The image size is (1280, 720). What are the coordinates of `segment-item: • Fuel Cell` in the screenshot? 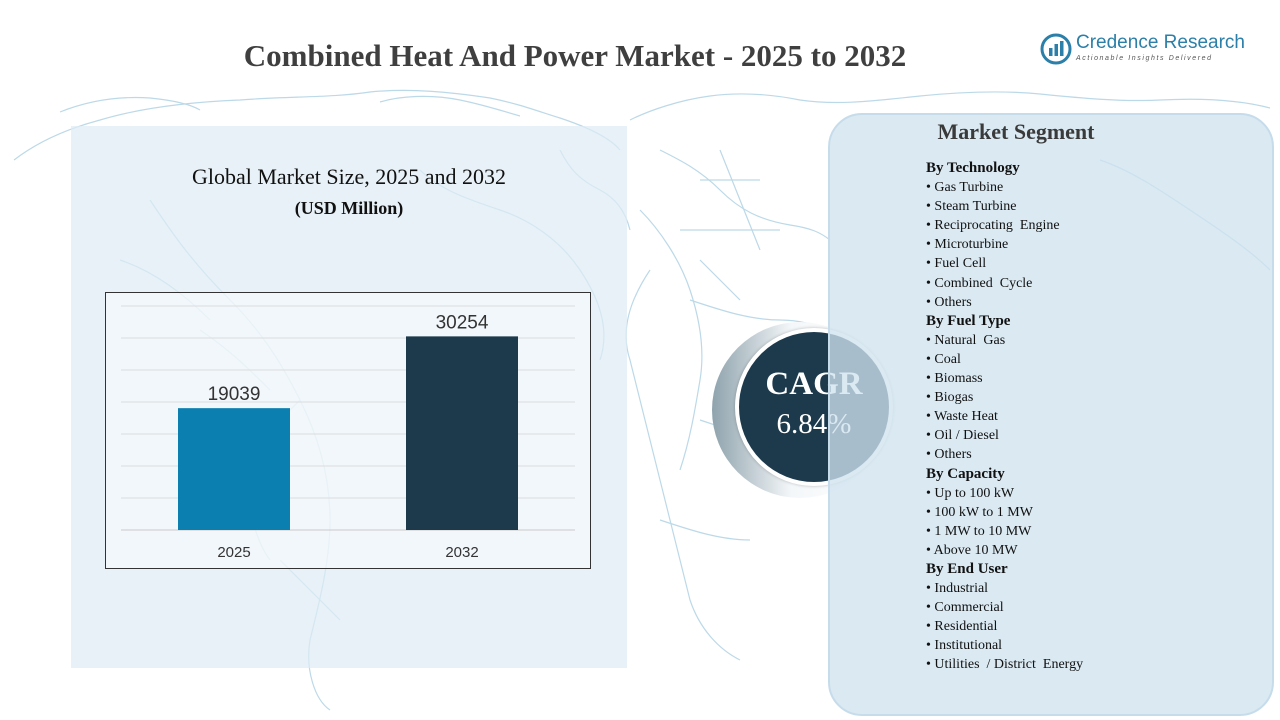 It's located at (956, 264).